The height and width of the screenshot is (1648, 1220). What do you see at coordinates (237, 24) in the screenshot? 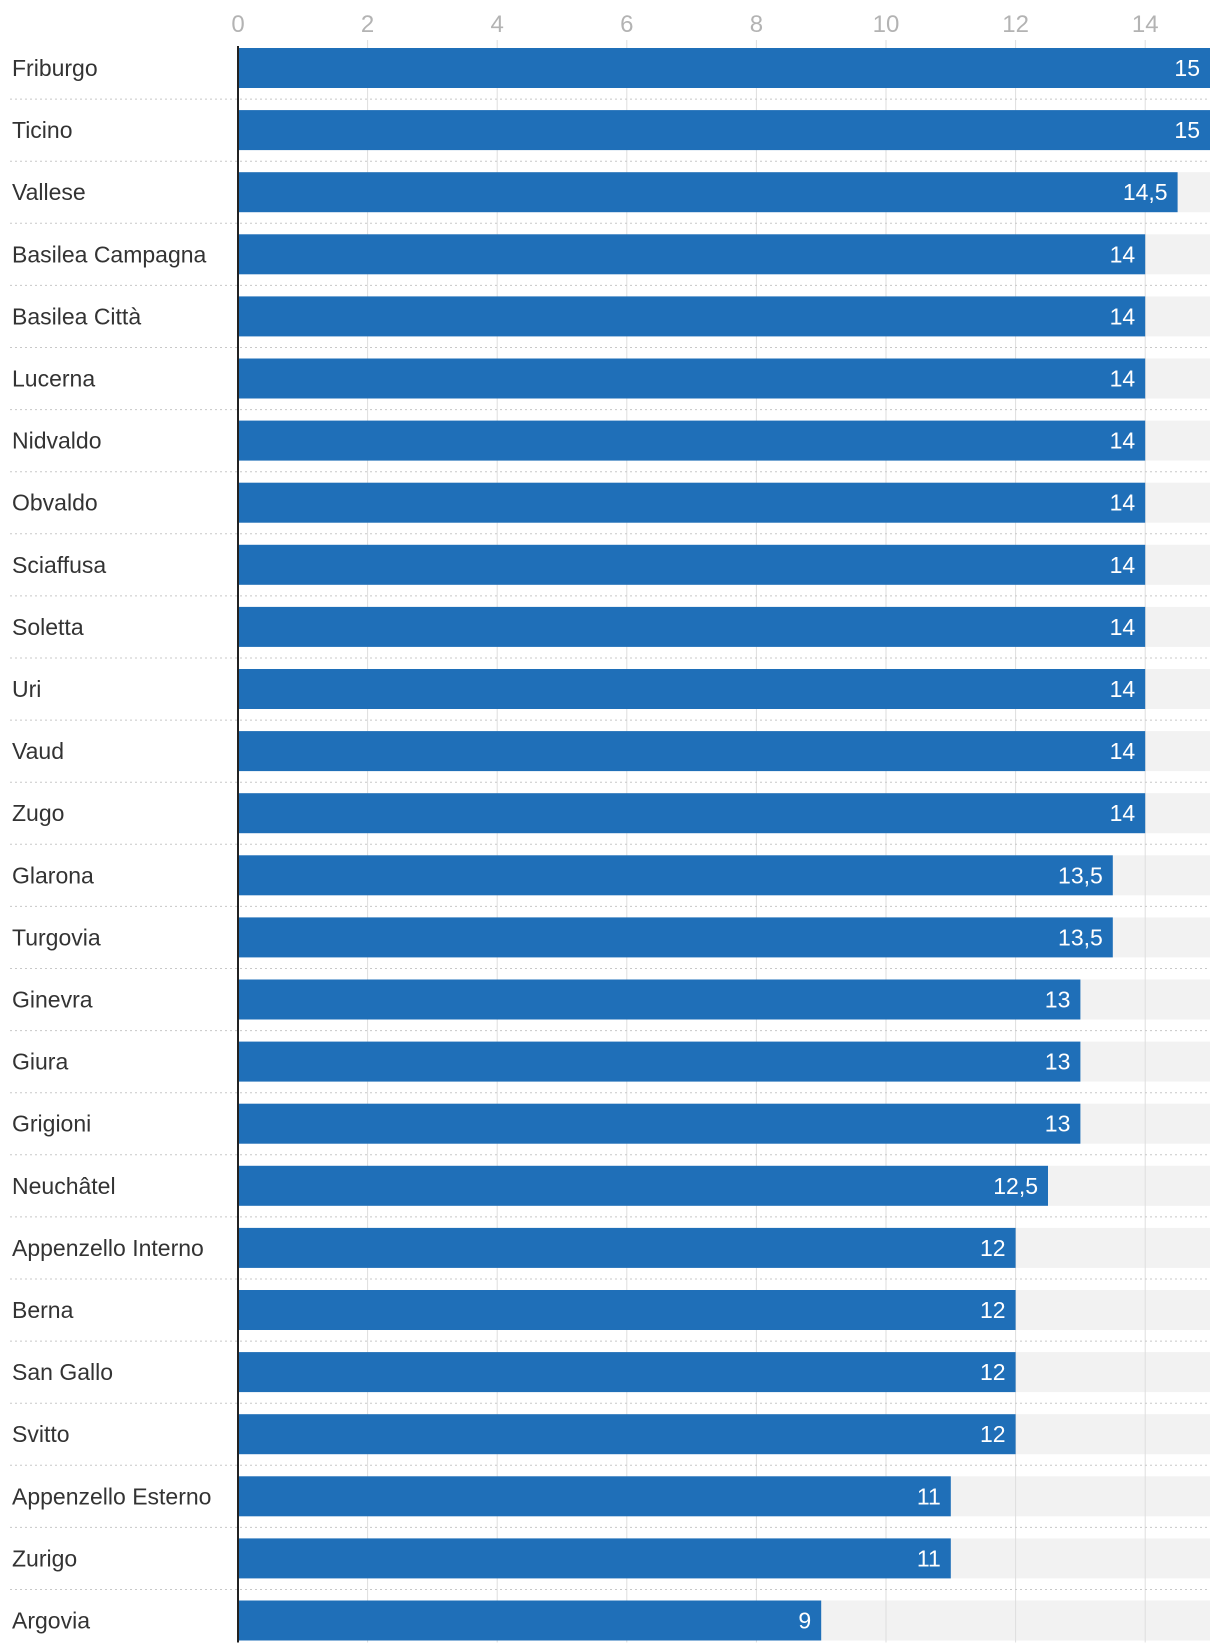
I see `x-tick-label: 0` at bounding box center [237, 24].